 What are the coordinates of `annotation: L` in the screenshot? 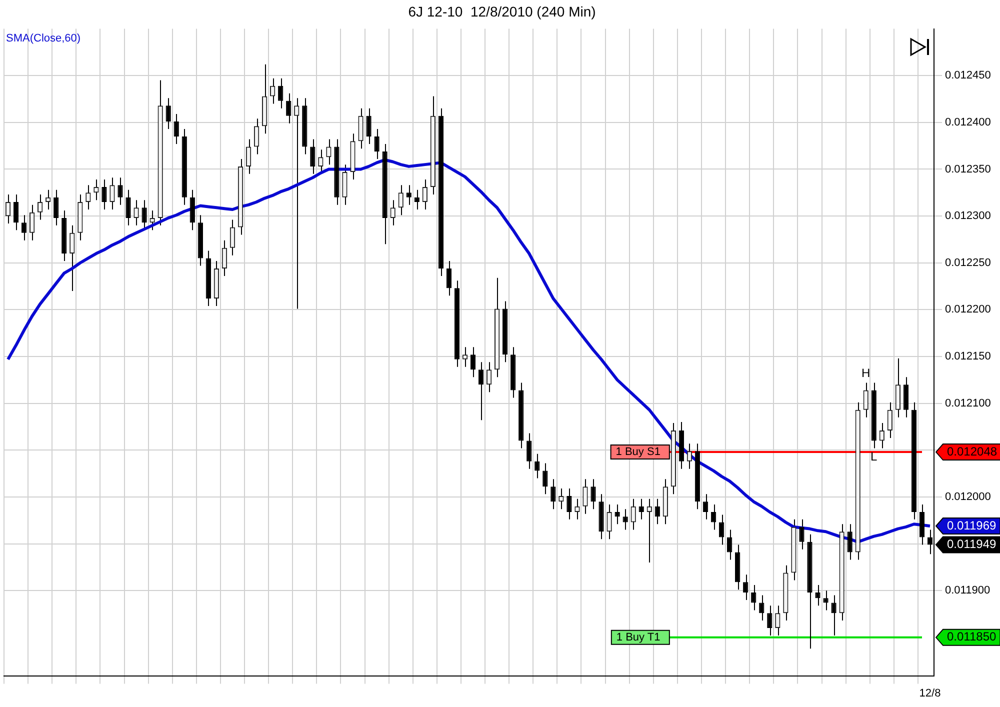 It's located at (874, 457).